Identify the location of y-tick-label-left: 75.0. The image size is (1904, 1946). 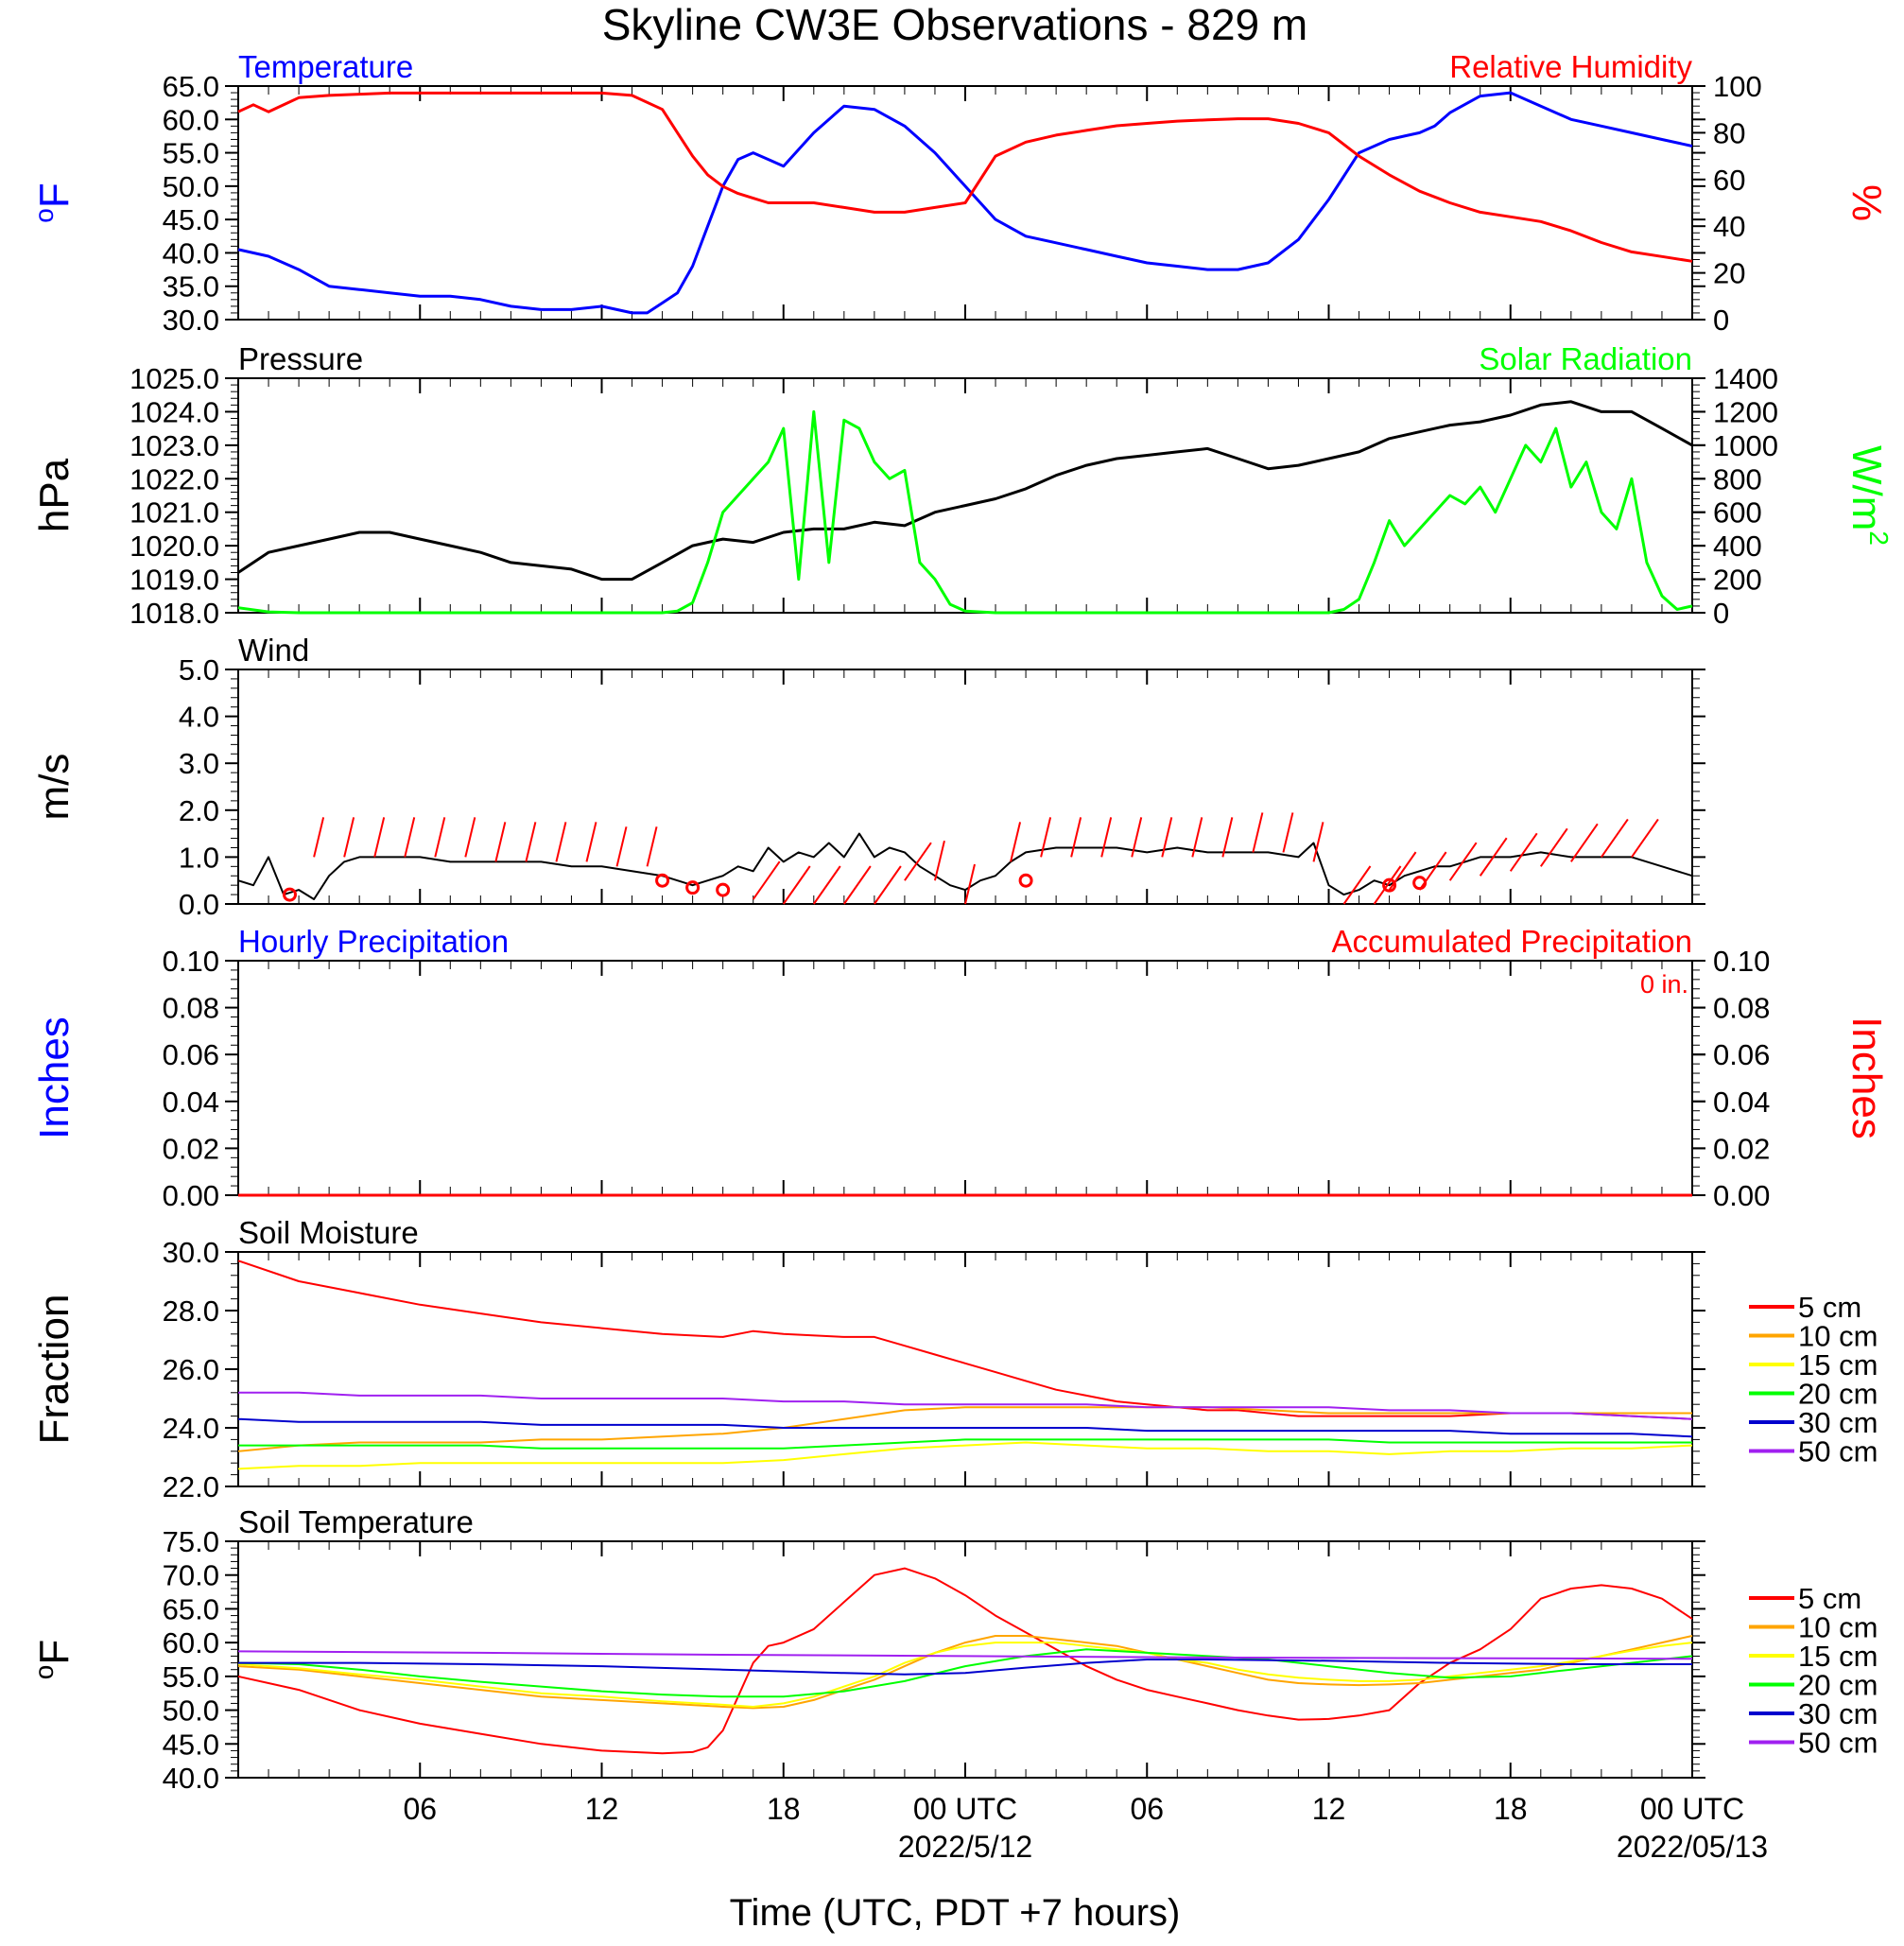
(191, 1542).